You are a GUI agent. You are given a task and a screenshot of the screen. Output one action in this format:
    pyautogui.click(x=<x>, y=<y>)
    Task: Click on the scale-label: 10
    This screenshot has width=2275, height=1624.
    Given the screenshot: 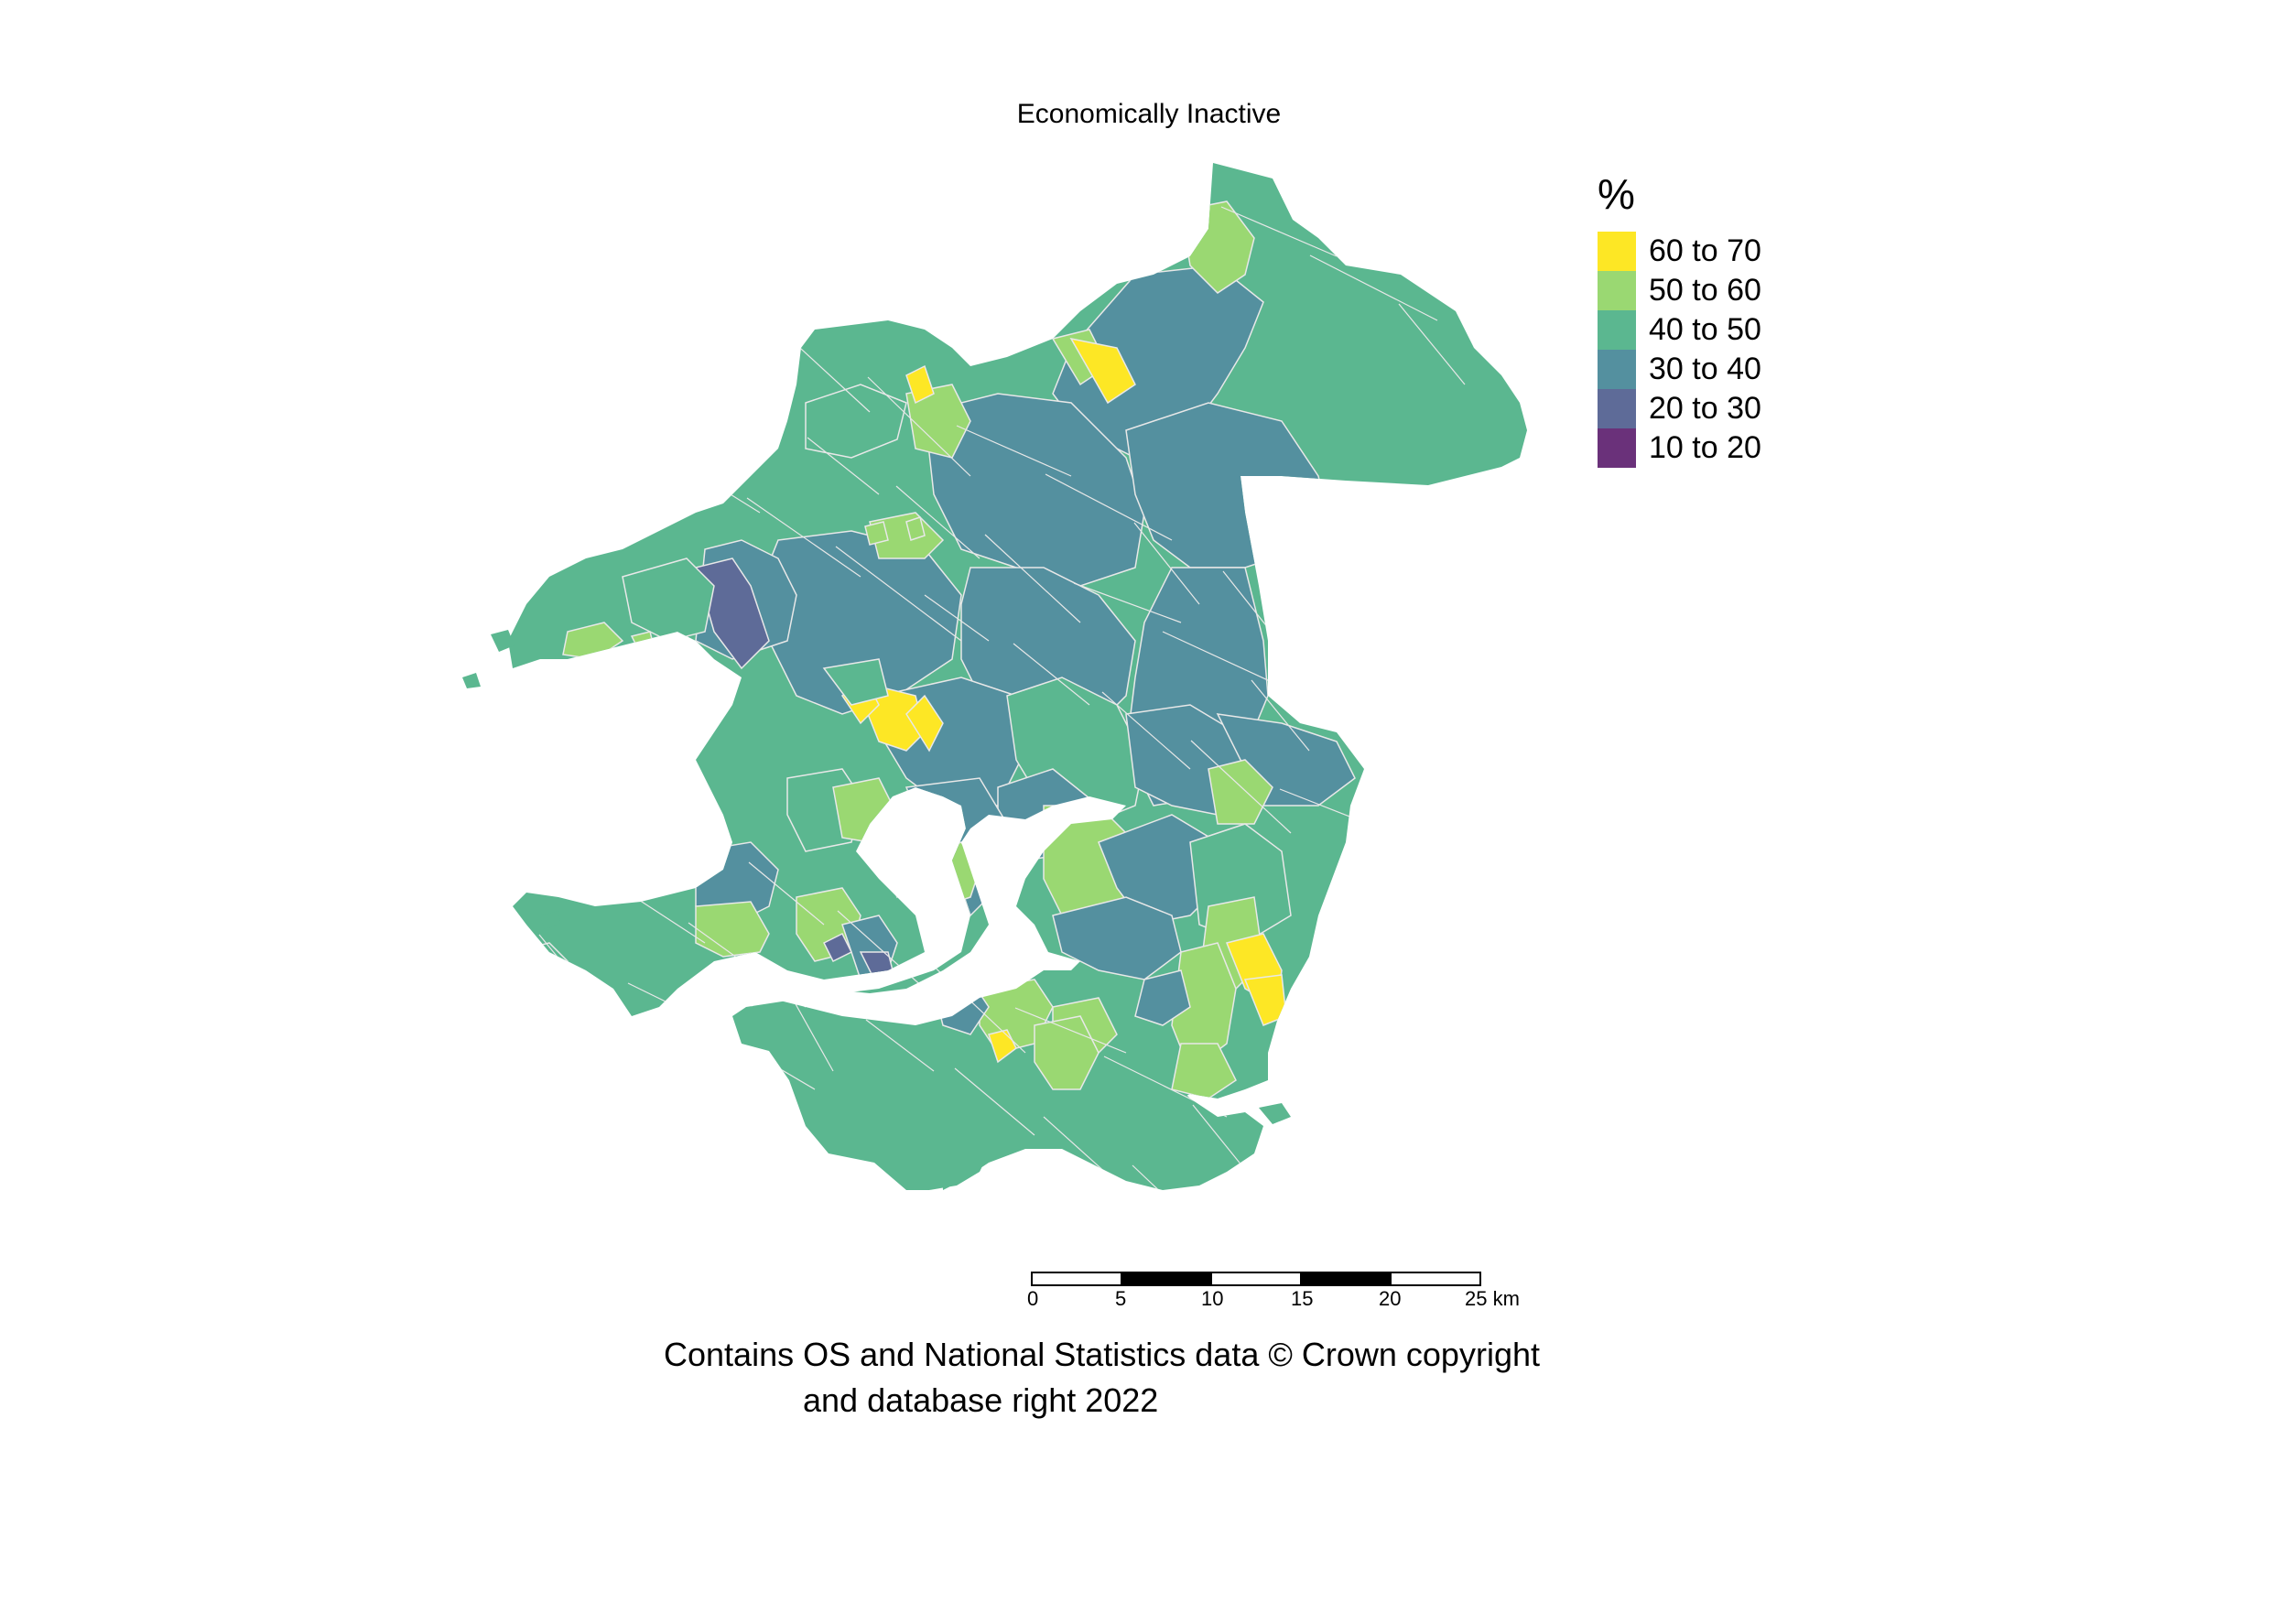 What is the action you would take?
    pyautogui.click(x=1212, y=1298)
    